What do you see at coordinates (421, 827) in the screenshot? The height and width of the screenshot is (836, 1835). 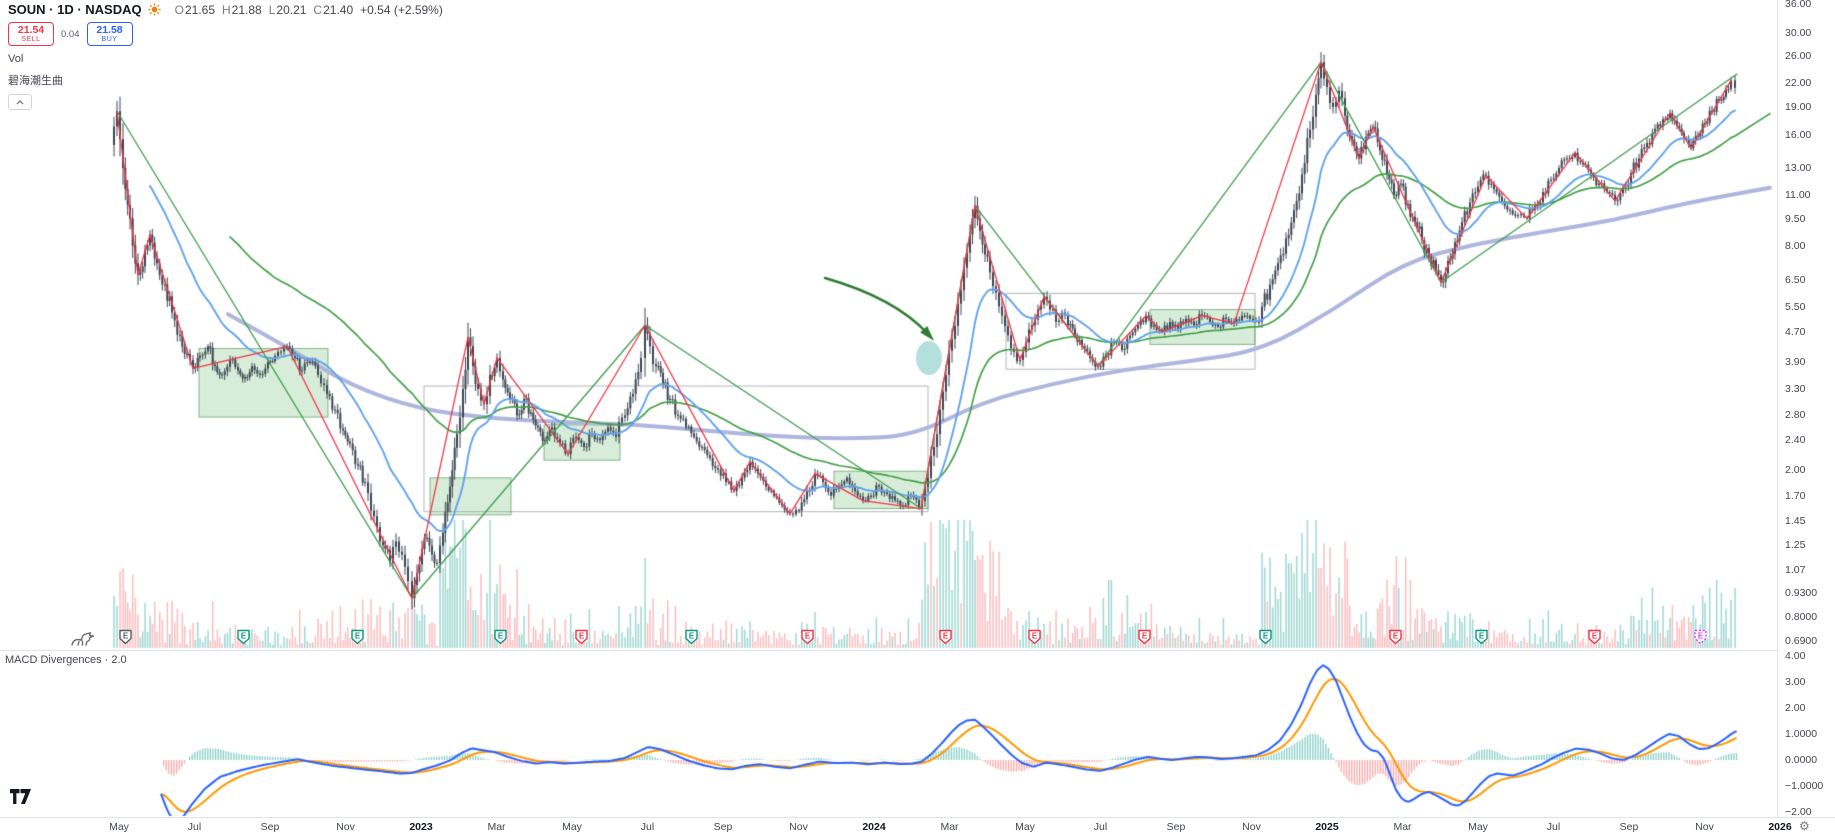 I see `time-tick-label: 2023` at bounding box center [421, 827].